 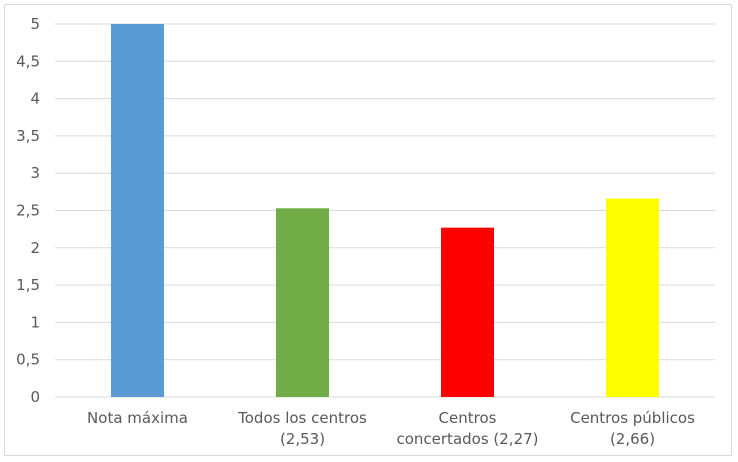 I want to click on y-tick-label: 0, so click(x=35, y=397).